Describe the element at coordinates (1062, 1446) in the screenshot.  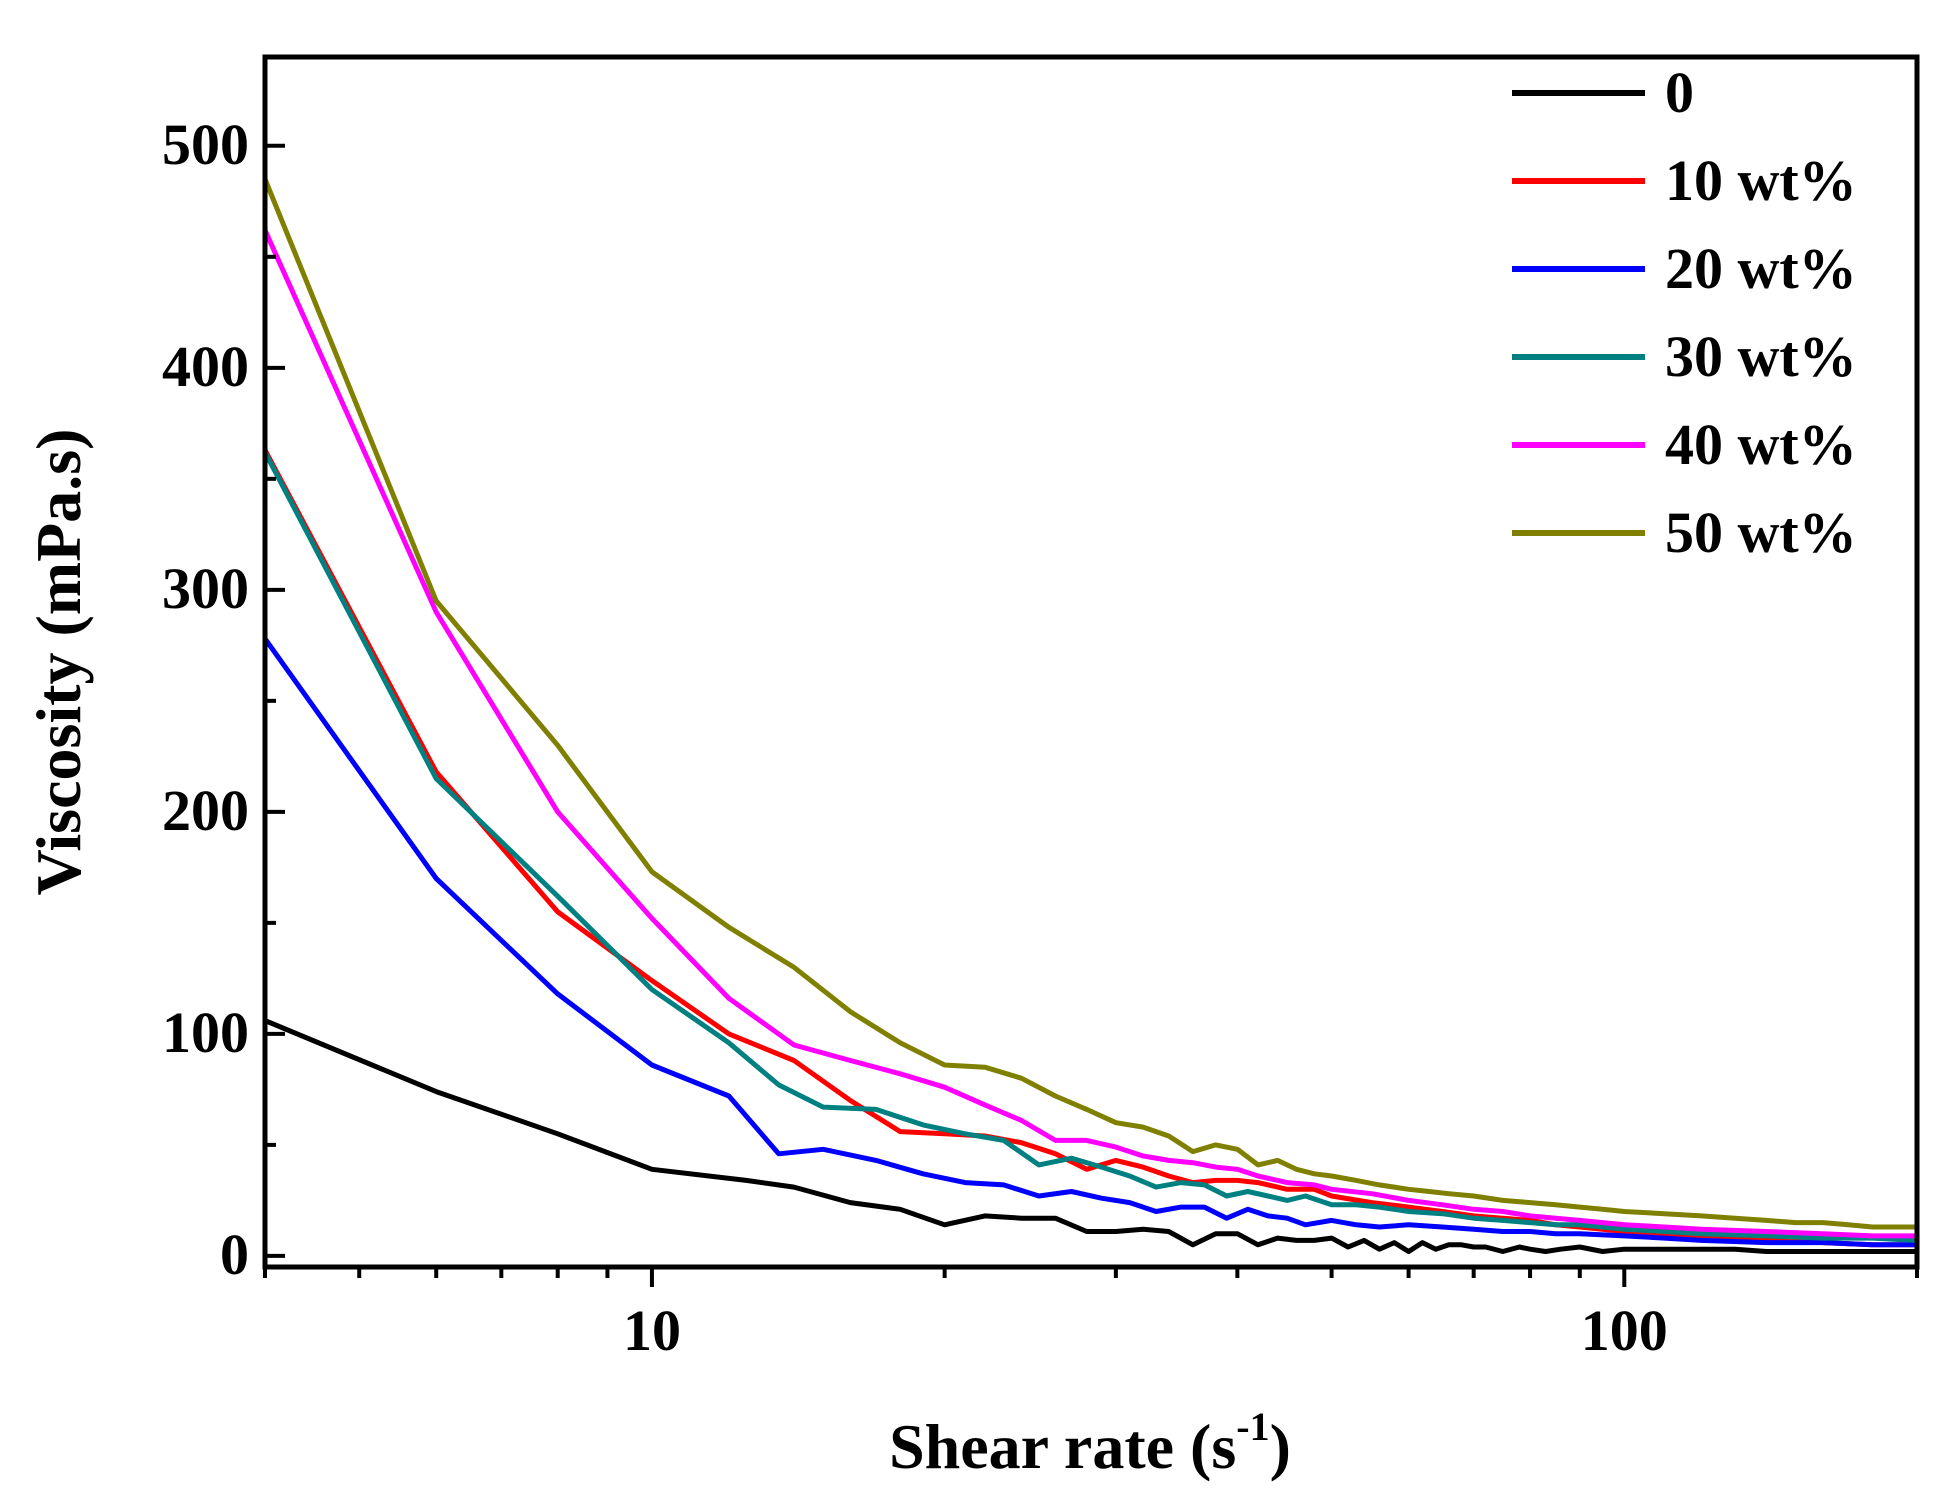
I see `x-axis-label-main: Shear rate (s` at that location.